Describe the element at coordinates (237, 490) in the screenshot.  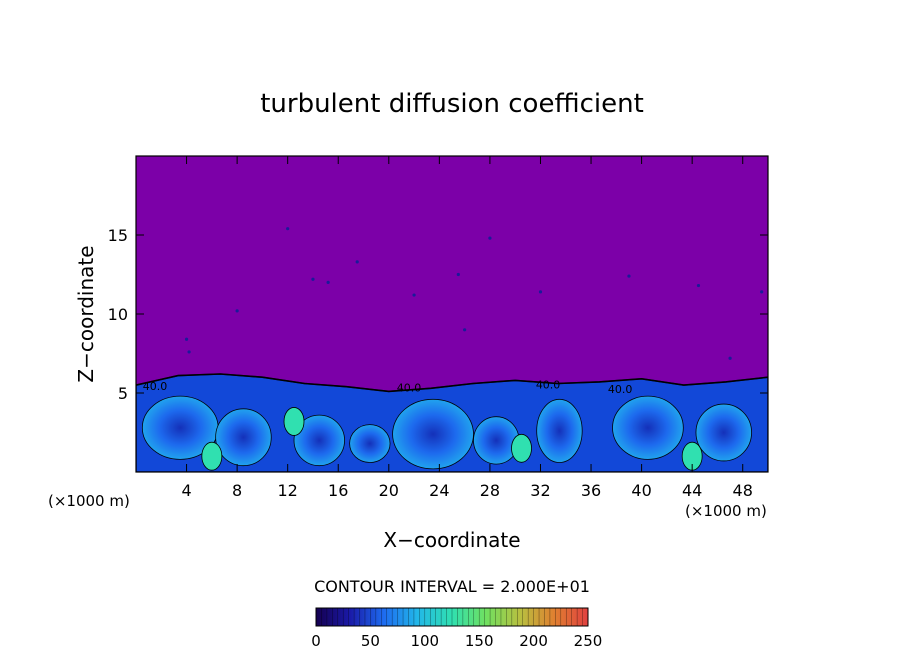
I see `x-tick-label: 8` at that location.